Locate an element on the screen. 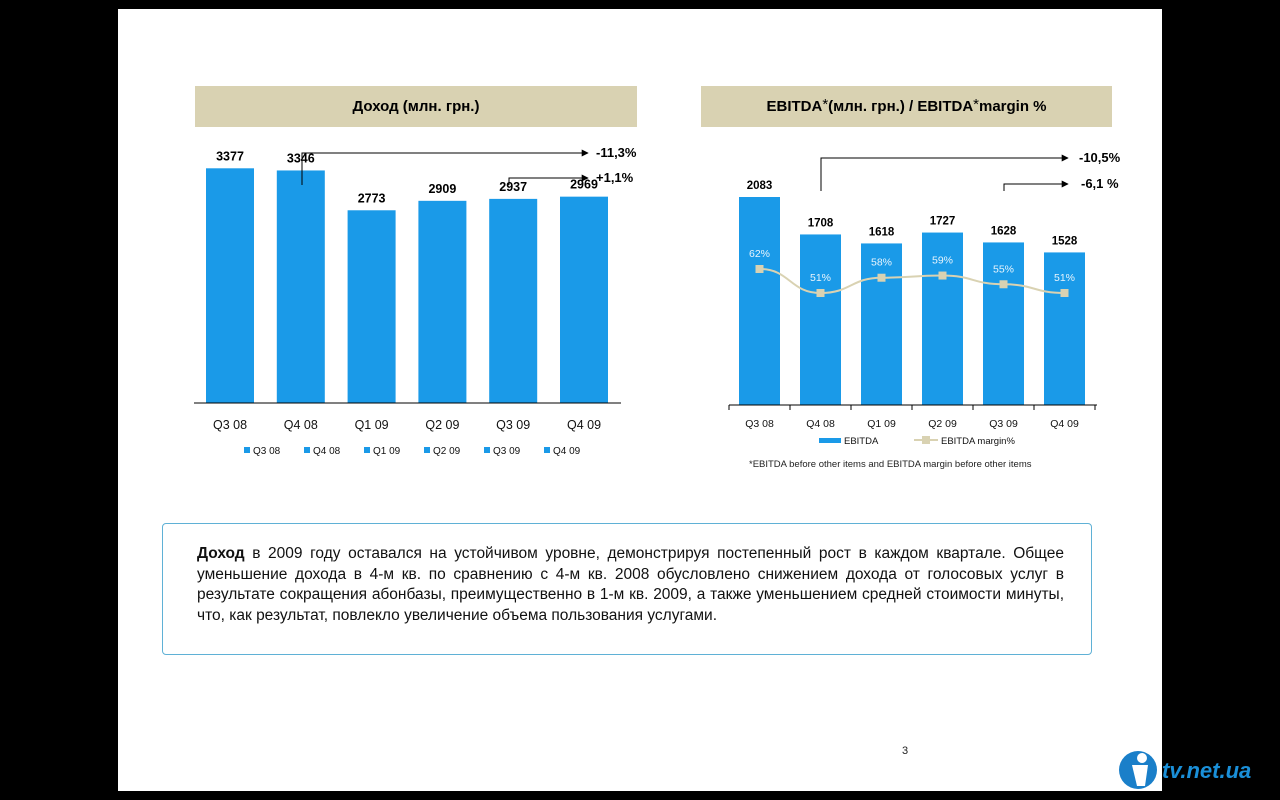 The width and height of the screenshot is (1280, 800). ebitda-tick-label: Q4 08 is located at coordinates (820, 424).